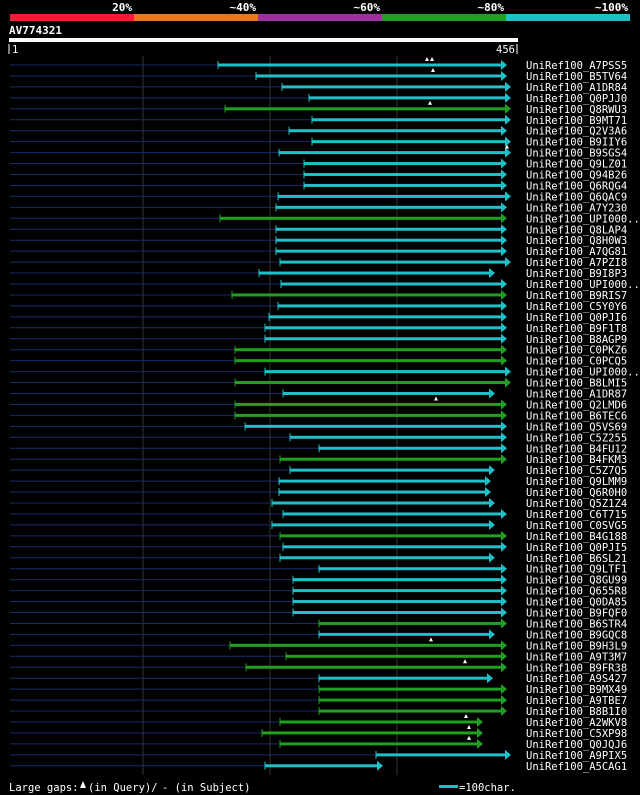 Image resolution: width=640 pixels, height=795 pixels. I want to click on hit-label: UniRef100_C5XP98, so click(576, 734).